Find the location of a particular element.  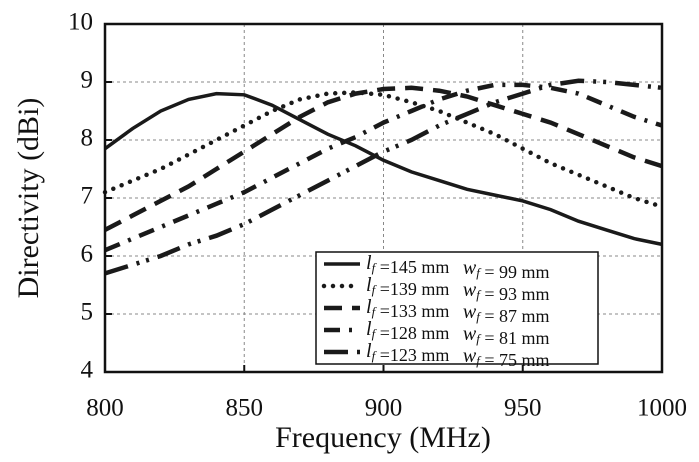

legend-label: lf =145 mm wf = 99 mm is located at coordinates (457, 267).